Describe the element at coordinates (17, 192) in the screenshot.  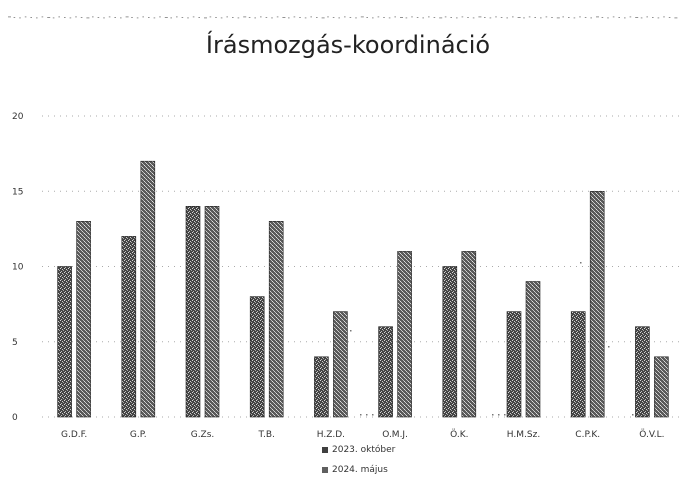
I see `y-tick-label: 15` at that location.